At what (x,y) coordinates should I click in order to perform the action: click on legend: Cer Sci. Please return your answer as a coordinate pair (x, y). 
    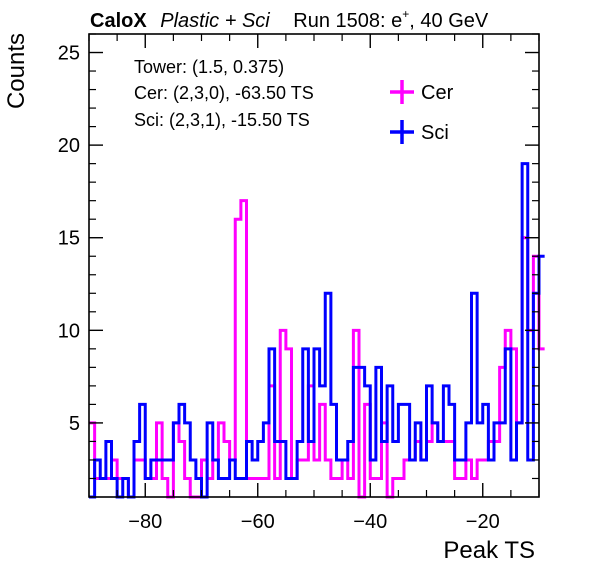
    Looking at the image, I should click on (422, 112).